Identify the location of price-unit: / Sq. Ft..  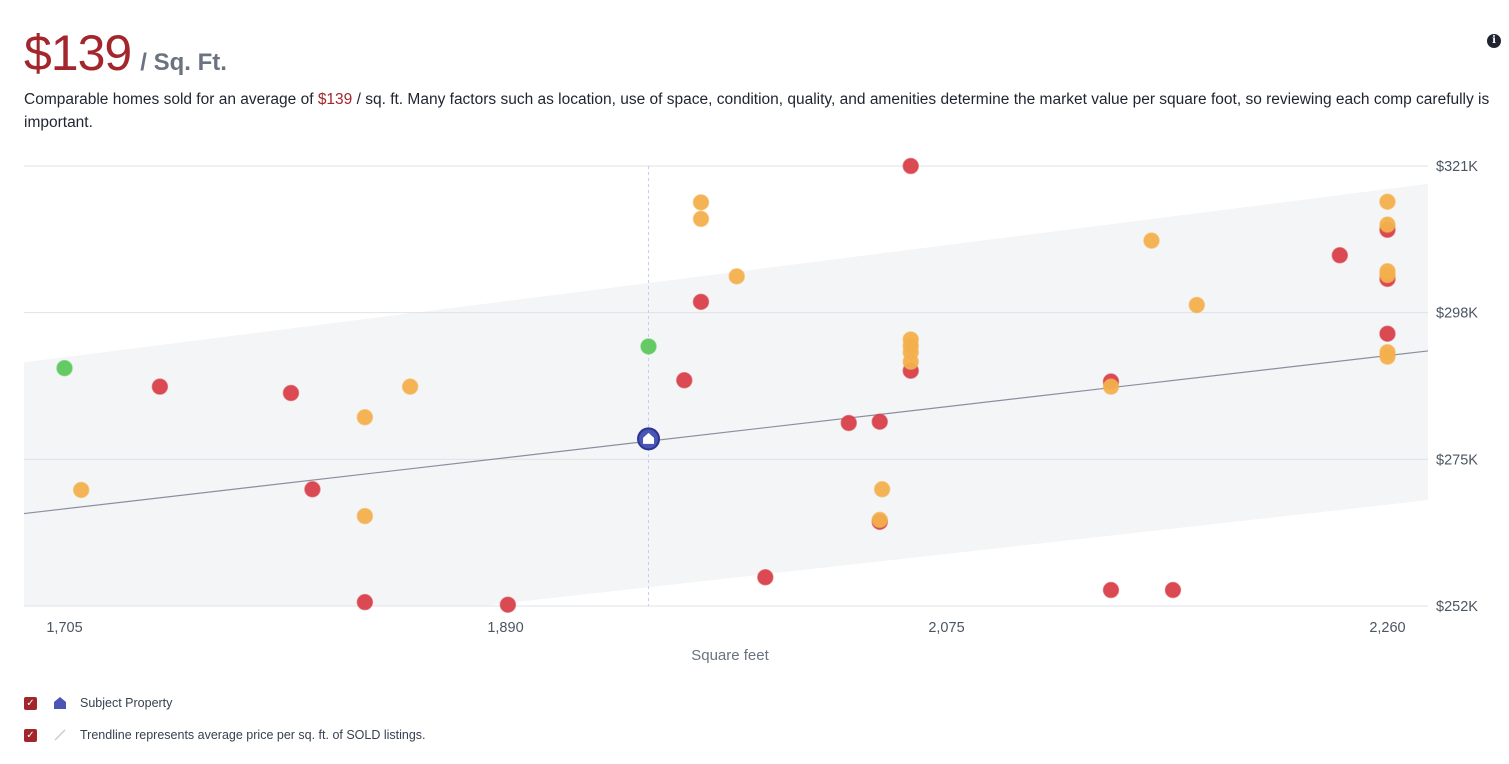
(183, 62).